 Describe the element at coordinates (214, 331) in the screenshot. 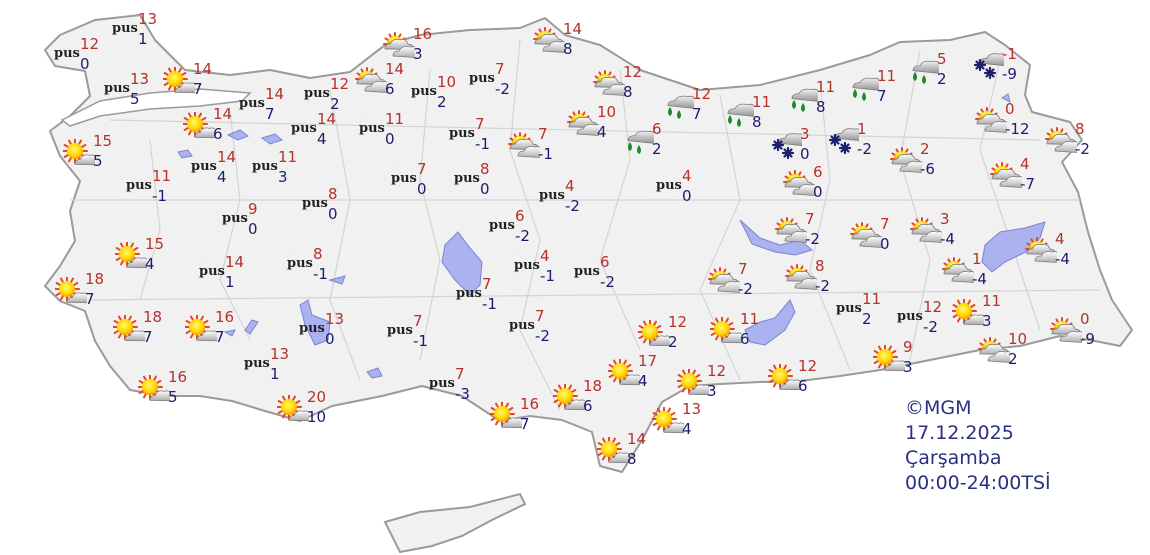

I see `station-sunny: 16 7` at that location.